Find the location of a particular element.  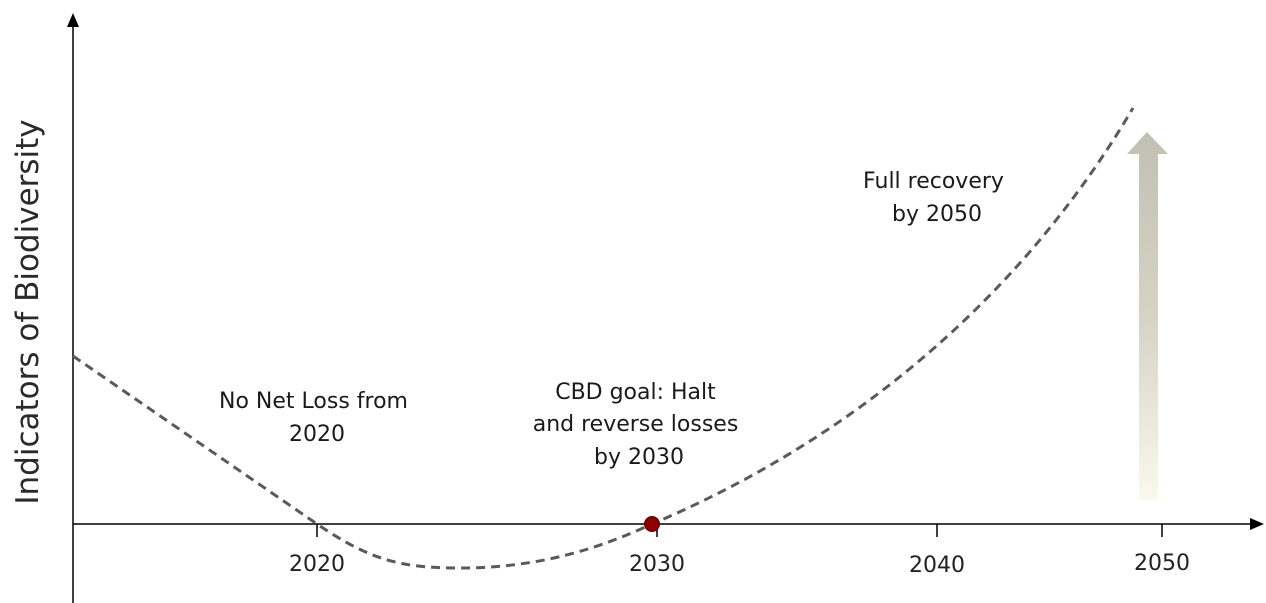

y-axis-arrowhead is located at coordinates (73, 20).